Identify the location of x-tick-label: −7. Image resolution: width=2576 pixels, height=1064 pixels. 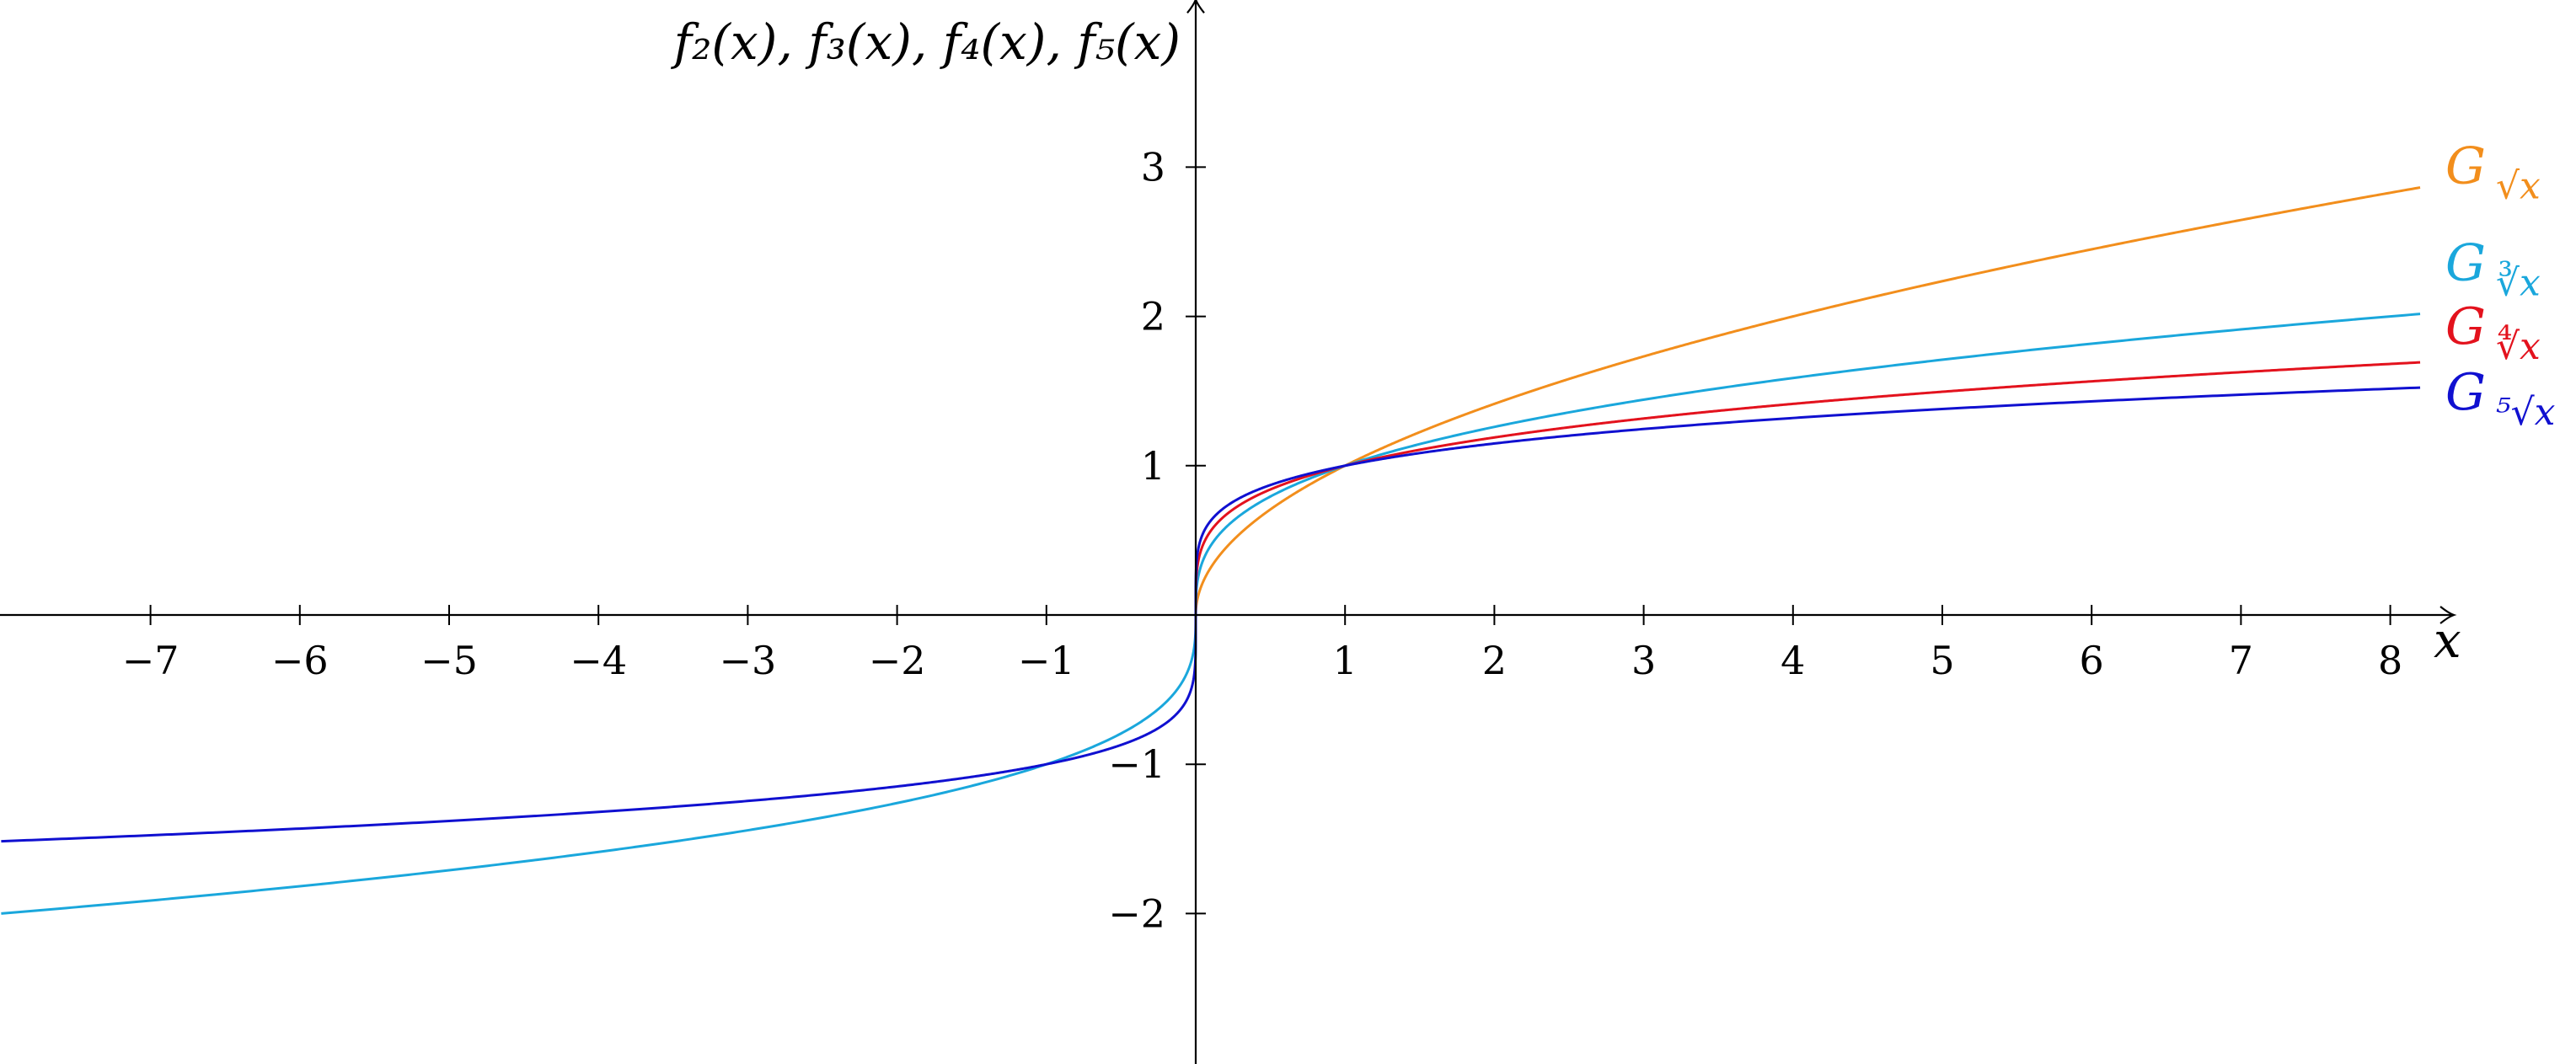
(150, 660).